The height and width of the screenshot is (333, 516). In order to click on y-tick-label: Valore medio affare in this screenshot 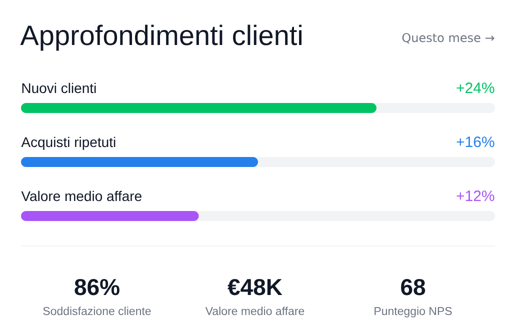, I will do `click(81, 196)`.